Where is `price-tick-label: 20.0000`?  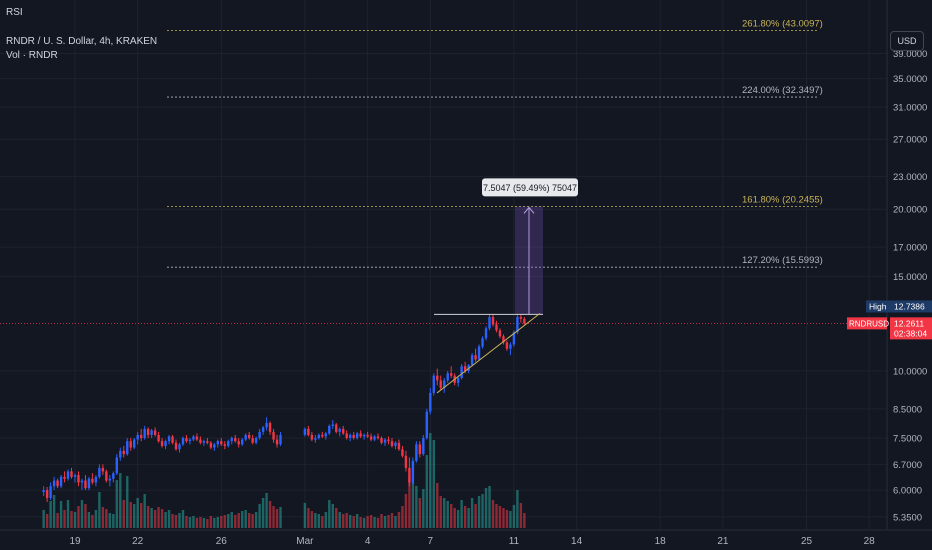 price-tick-label: 20.0000 is located at coordinates (910, 210).